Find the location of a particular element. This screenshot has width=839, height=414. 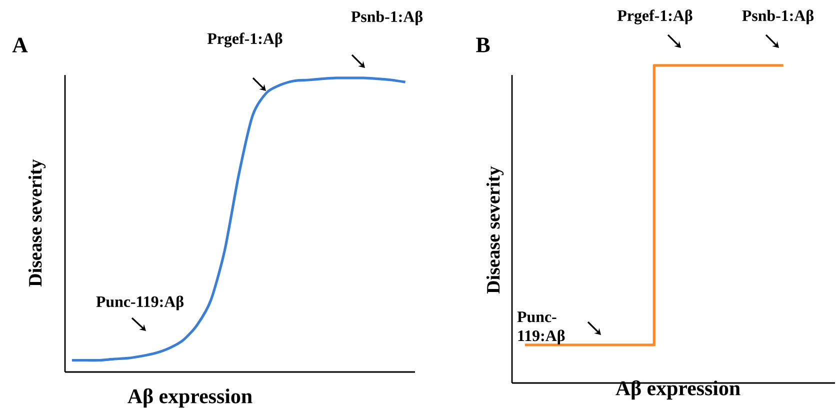

chart-title: A is located at coordinates (20, 45).